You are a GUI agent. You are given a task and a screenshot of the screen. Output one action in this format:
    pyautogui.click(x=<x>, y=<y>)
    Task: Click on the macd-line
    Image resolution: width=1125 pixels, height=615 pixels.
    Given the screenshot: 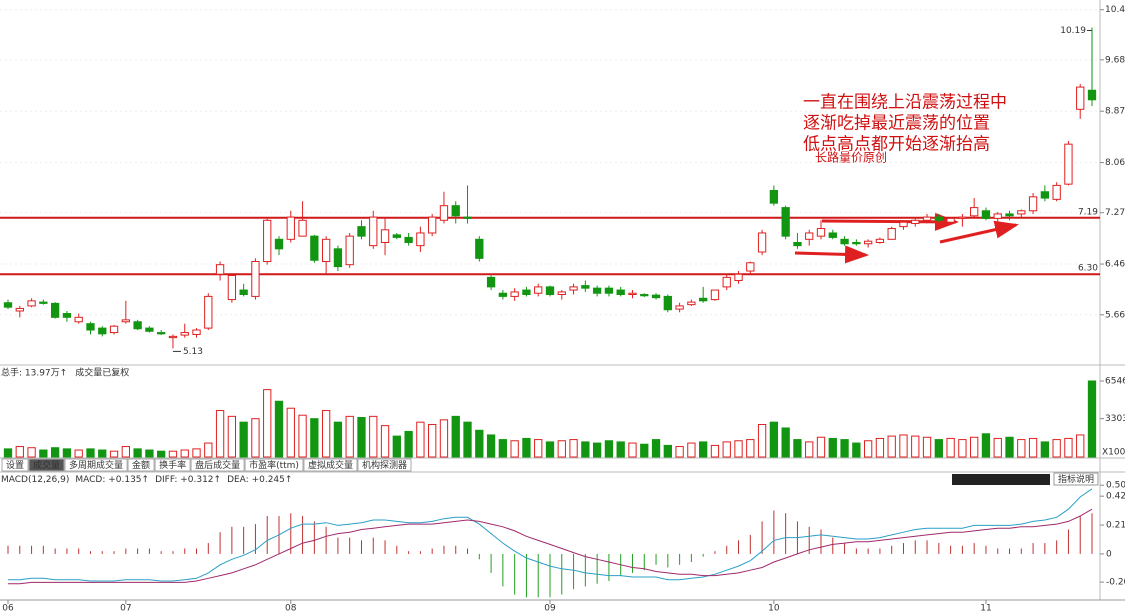 What is the action you would take?
    pyautogui.click(x=550, y=535)
    